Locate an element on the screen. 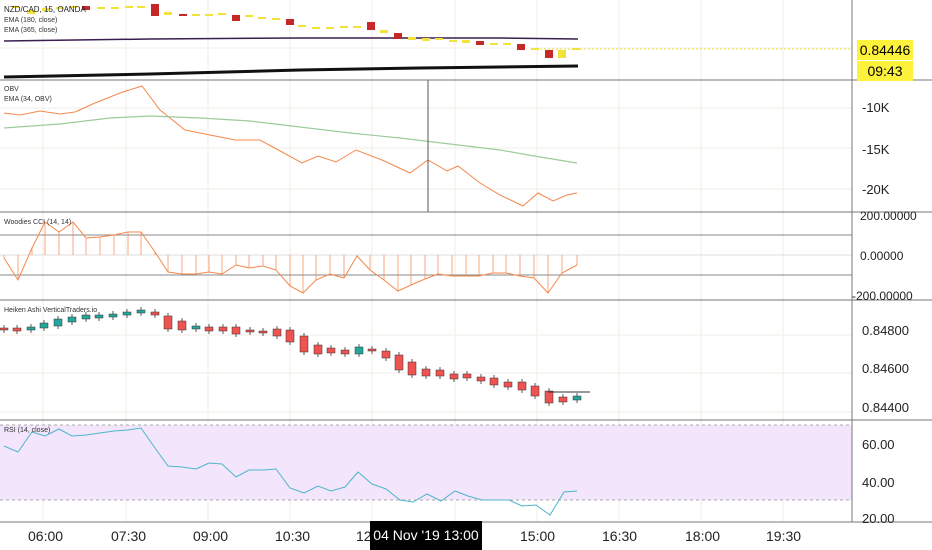  rsi-tick-2: 40.00 is located at coordinates (878, 482).